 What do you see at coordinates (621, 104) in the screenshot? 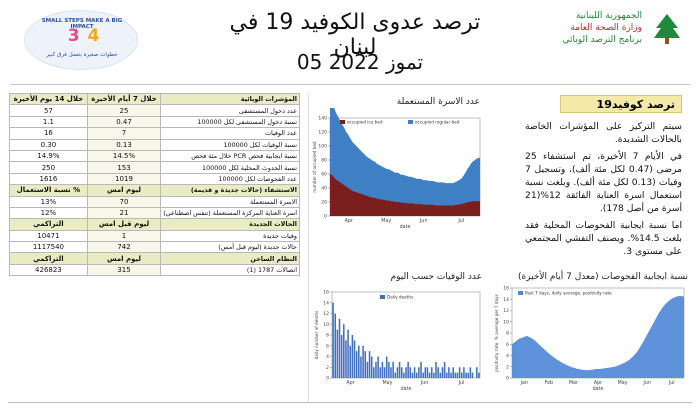
I see `summary-heading: ترصد كوفيد19` at bounding box center [621, 104].